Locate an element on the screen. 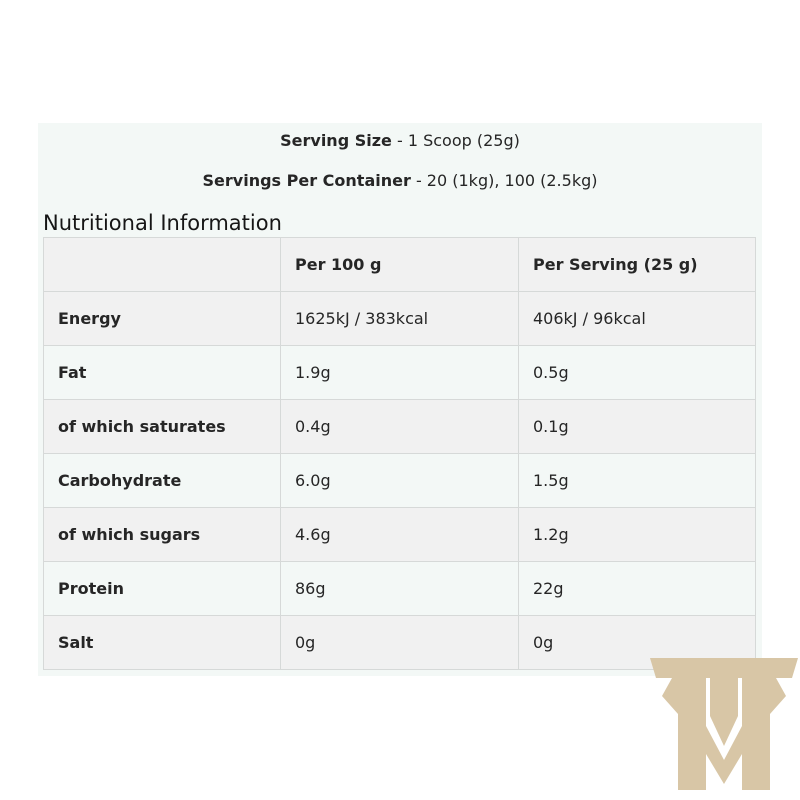  value-per-100g: 6.0g is located at coordinates (399, 480).